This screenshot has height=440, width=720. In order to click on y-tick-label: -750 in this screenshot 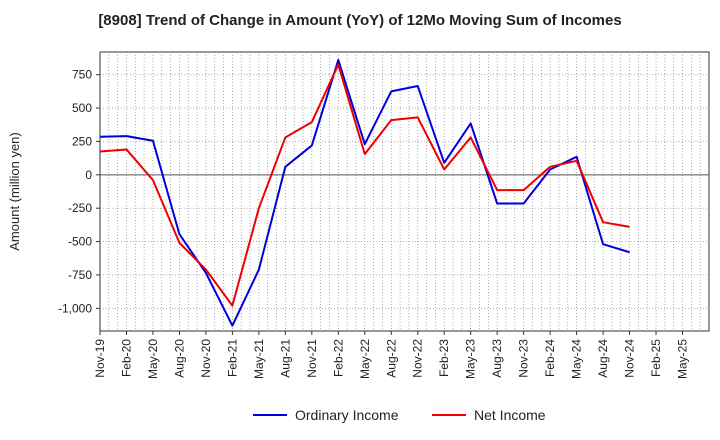, I will do `click(80, 275)`.